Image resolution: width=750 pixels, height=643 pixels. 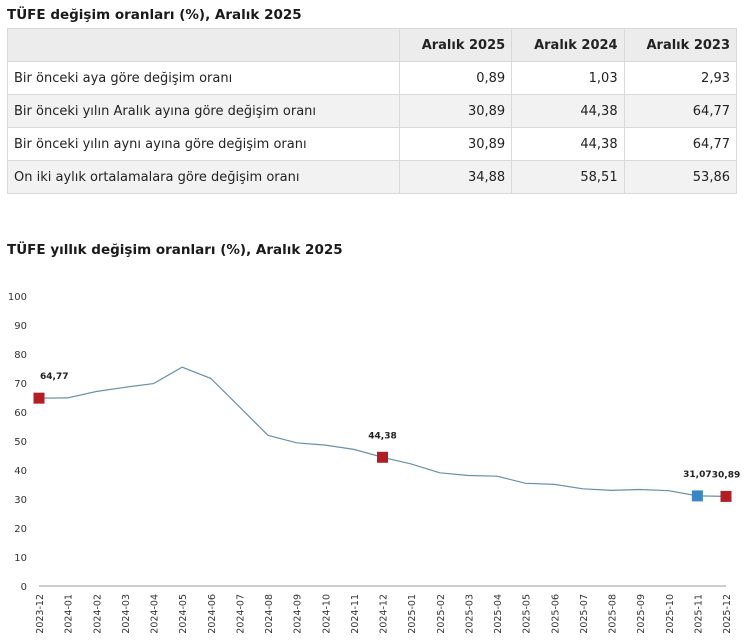 What do you see at coordinates (20, 326) in the screenshot?
I see `y-tick-label: 90` at bounding box center [20, 326].